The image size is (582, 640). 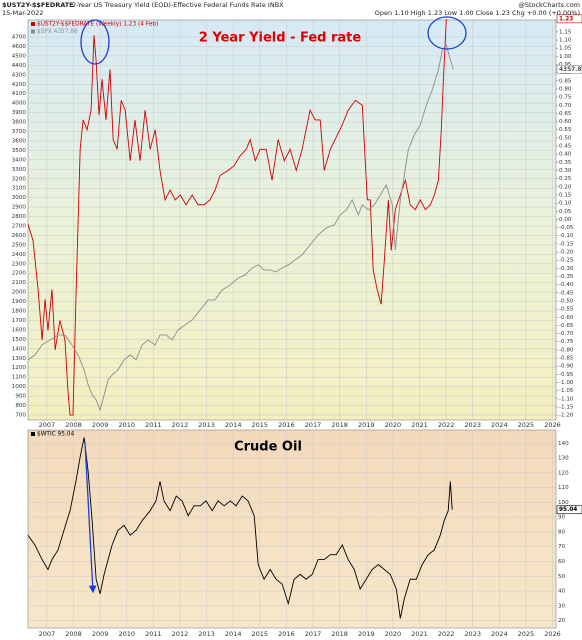 I want to click on y-tick-label: 30, so click(x=562, y=606).